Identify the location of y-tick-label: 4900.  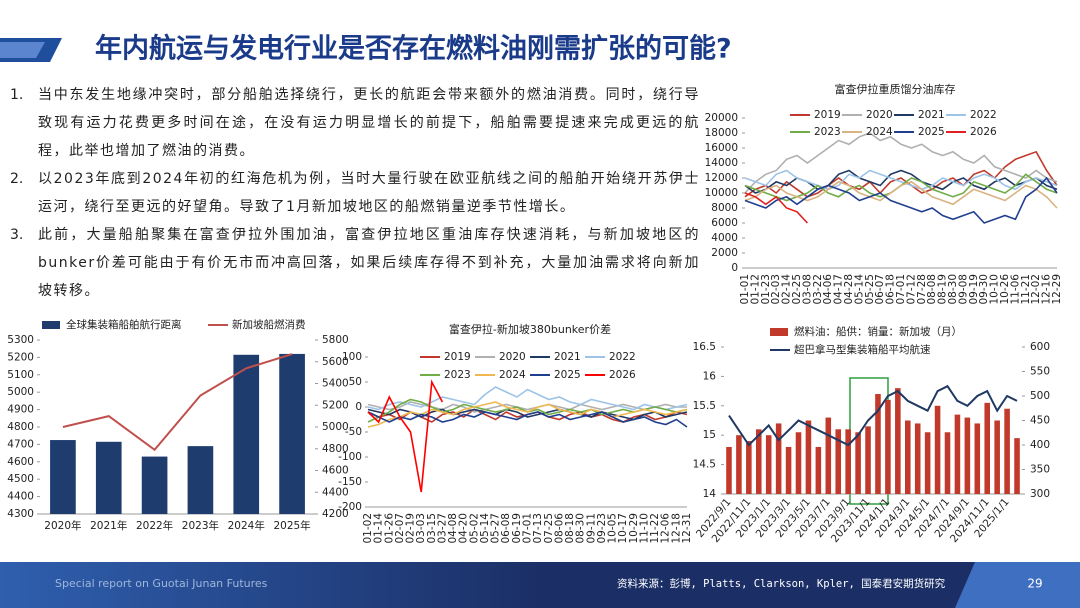
(20, 410).